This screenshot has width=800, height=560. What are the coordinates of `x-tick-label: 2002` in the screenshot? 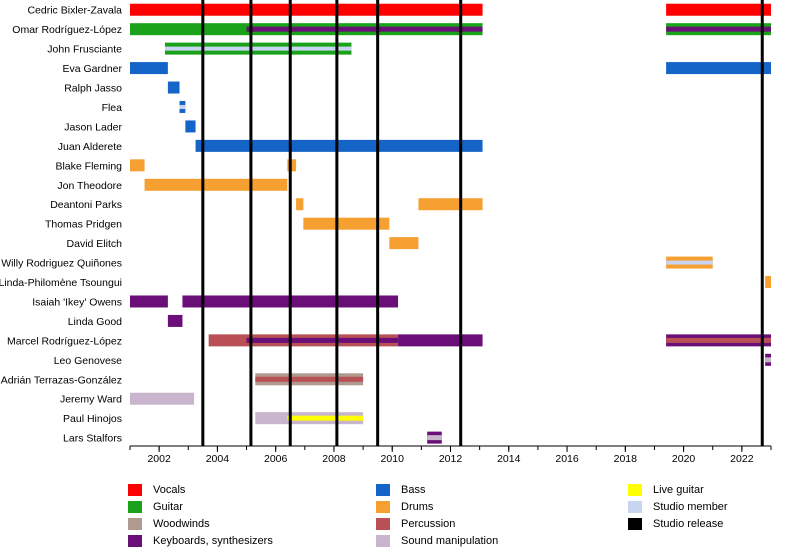 It's located at (159, 459).